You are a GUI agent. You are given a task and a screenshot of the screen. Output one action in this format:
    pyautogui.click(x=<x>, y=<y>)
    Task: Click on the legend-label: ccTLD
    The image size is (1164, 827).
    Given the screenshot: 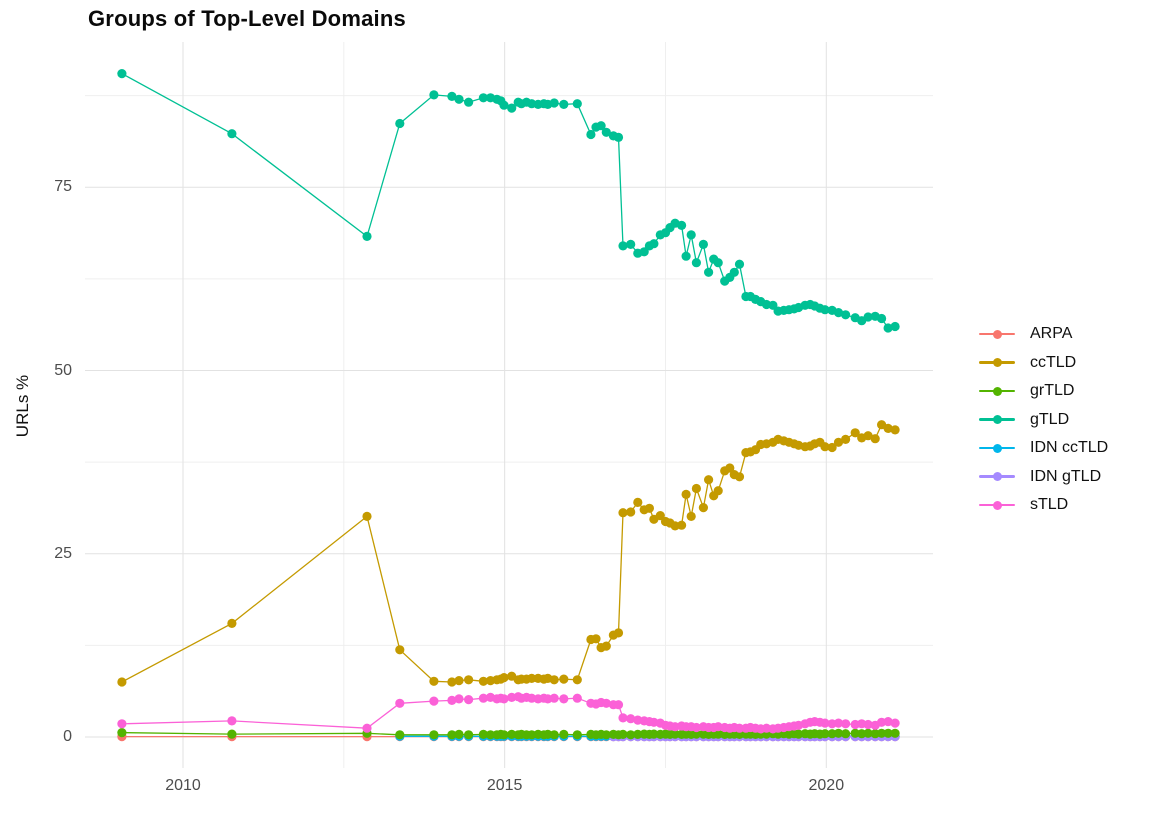 What is the action you would take?
    pyautogui.click(x=1053, y=362)
    